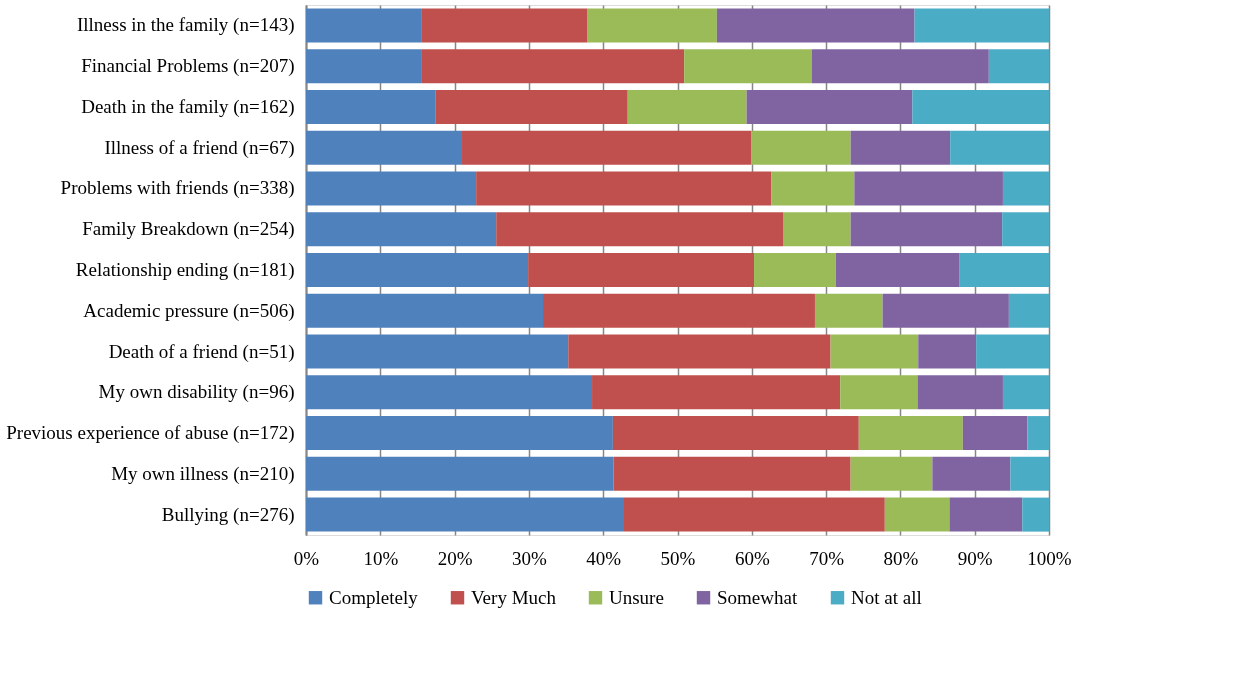 This screenshot has height=693, width=1253. What do you see at coordinates (185, 25) in the screenshot?
I see `y-tick-label: Illness in the family (n=143)` at bounding box center [185, 25].